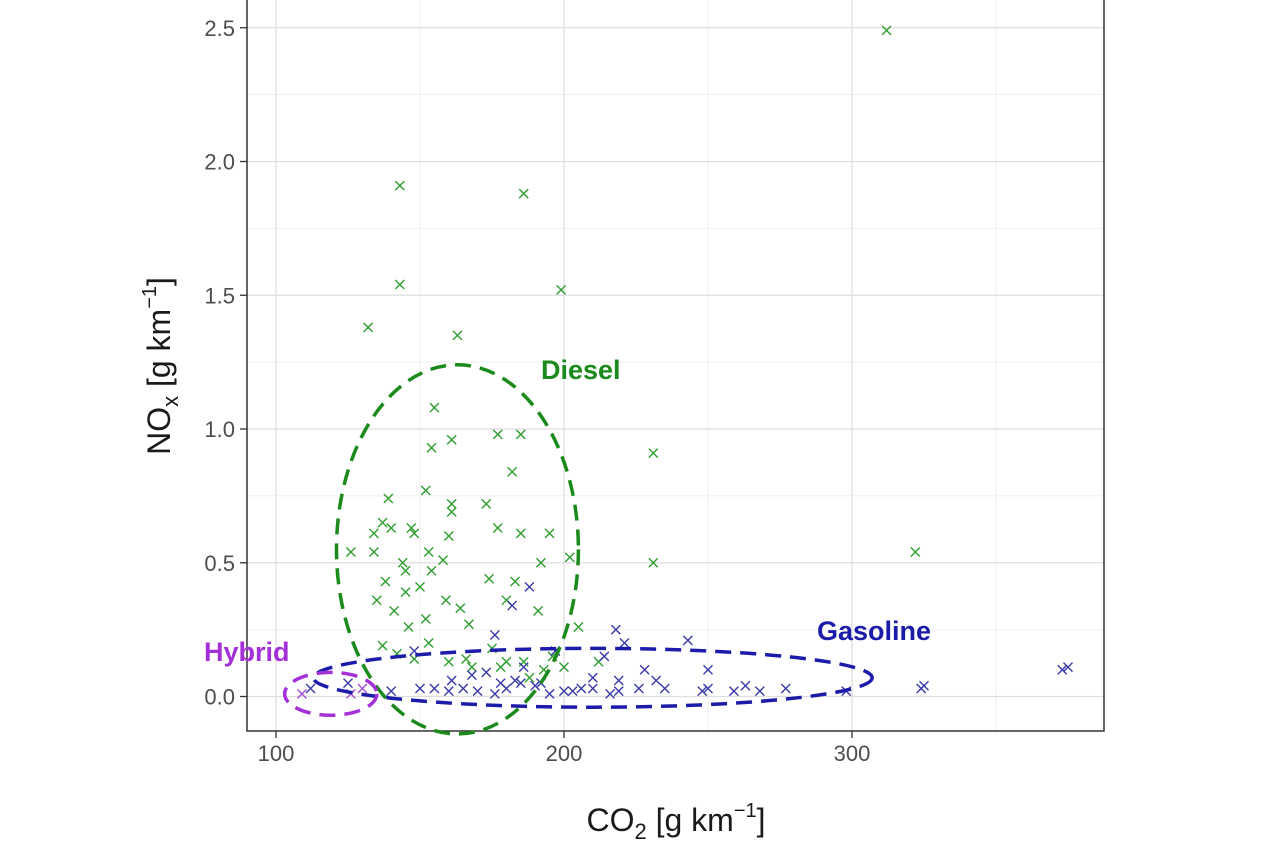  Describe the element at coordinates (689, 640) in the screenshot. I see `series-gasoline` at that location.